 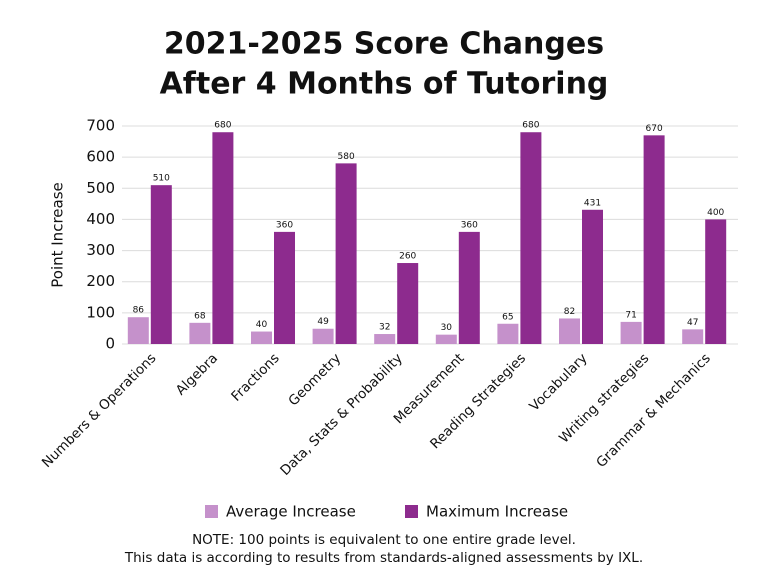 I want to click on value-label: 32, so click(x=384, y=328).